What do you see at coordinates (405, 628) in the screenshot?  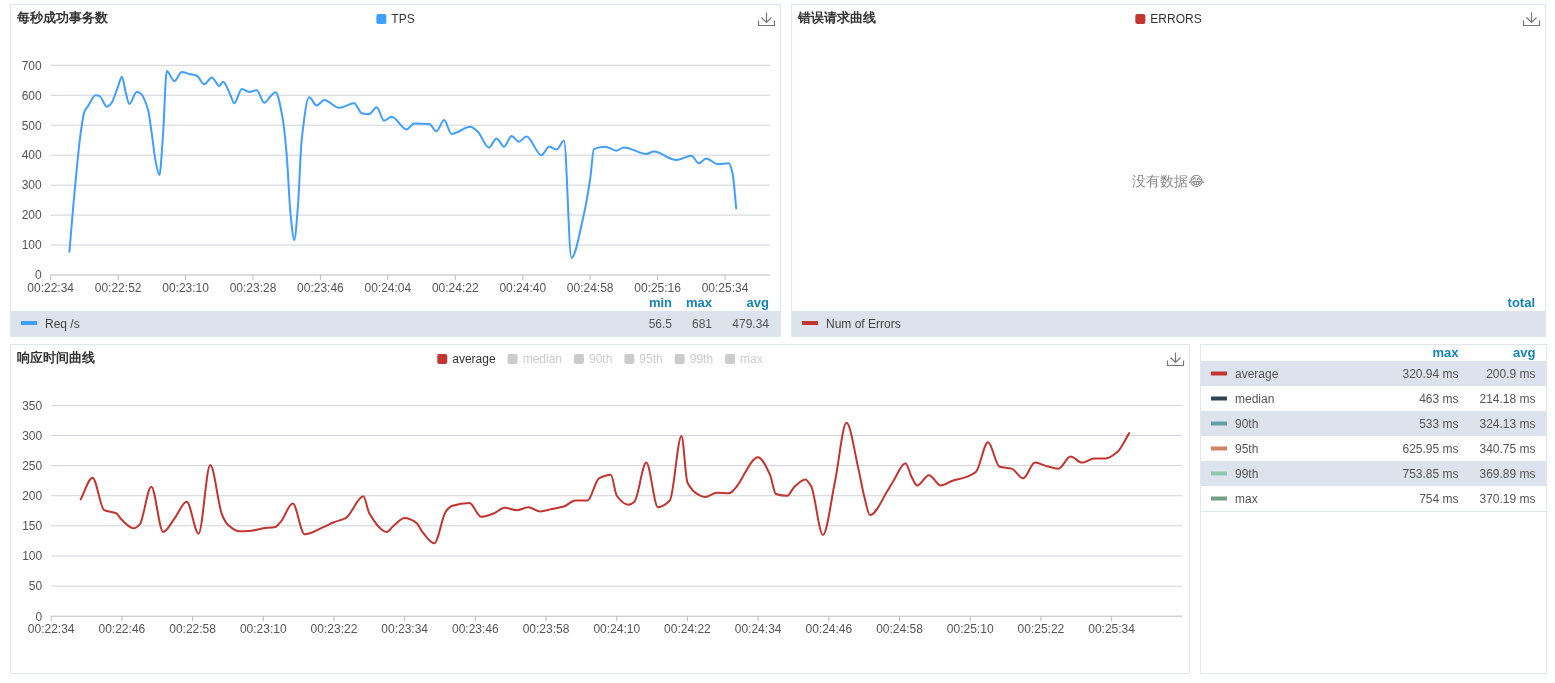 I see `x-tick-label: 00:23:34` at bounding box center [405, 628].